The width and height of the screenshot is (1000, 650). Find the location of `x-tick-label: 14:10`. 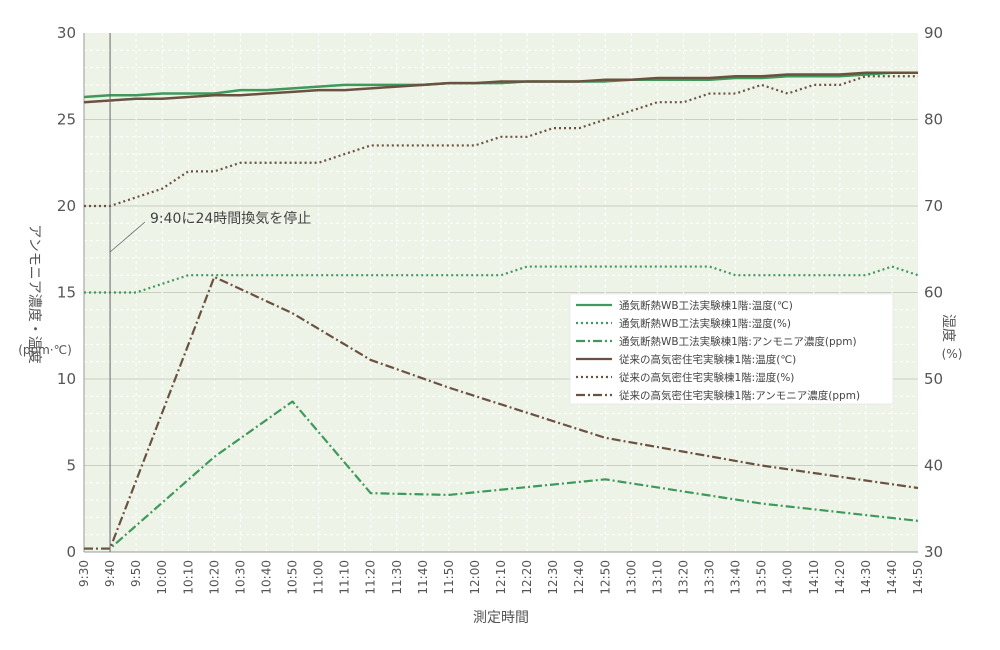

x-tick-label: 14:10 is located at coordinates (814, 577).